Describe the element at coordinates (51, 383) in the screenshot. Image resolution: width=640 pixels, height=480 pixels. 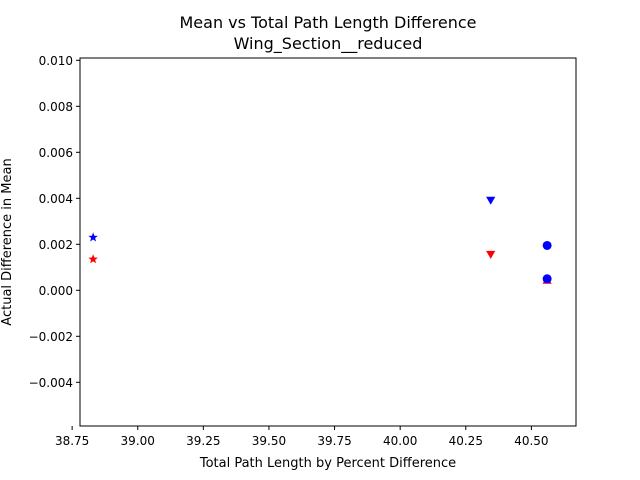
I see `y-tick-label: −0.004` at that location.